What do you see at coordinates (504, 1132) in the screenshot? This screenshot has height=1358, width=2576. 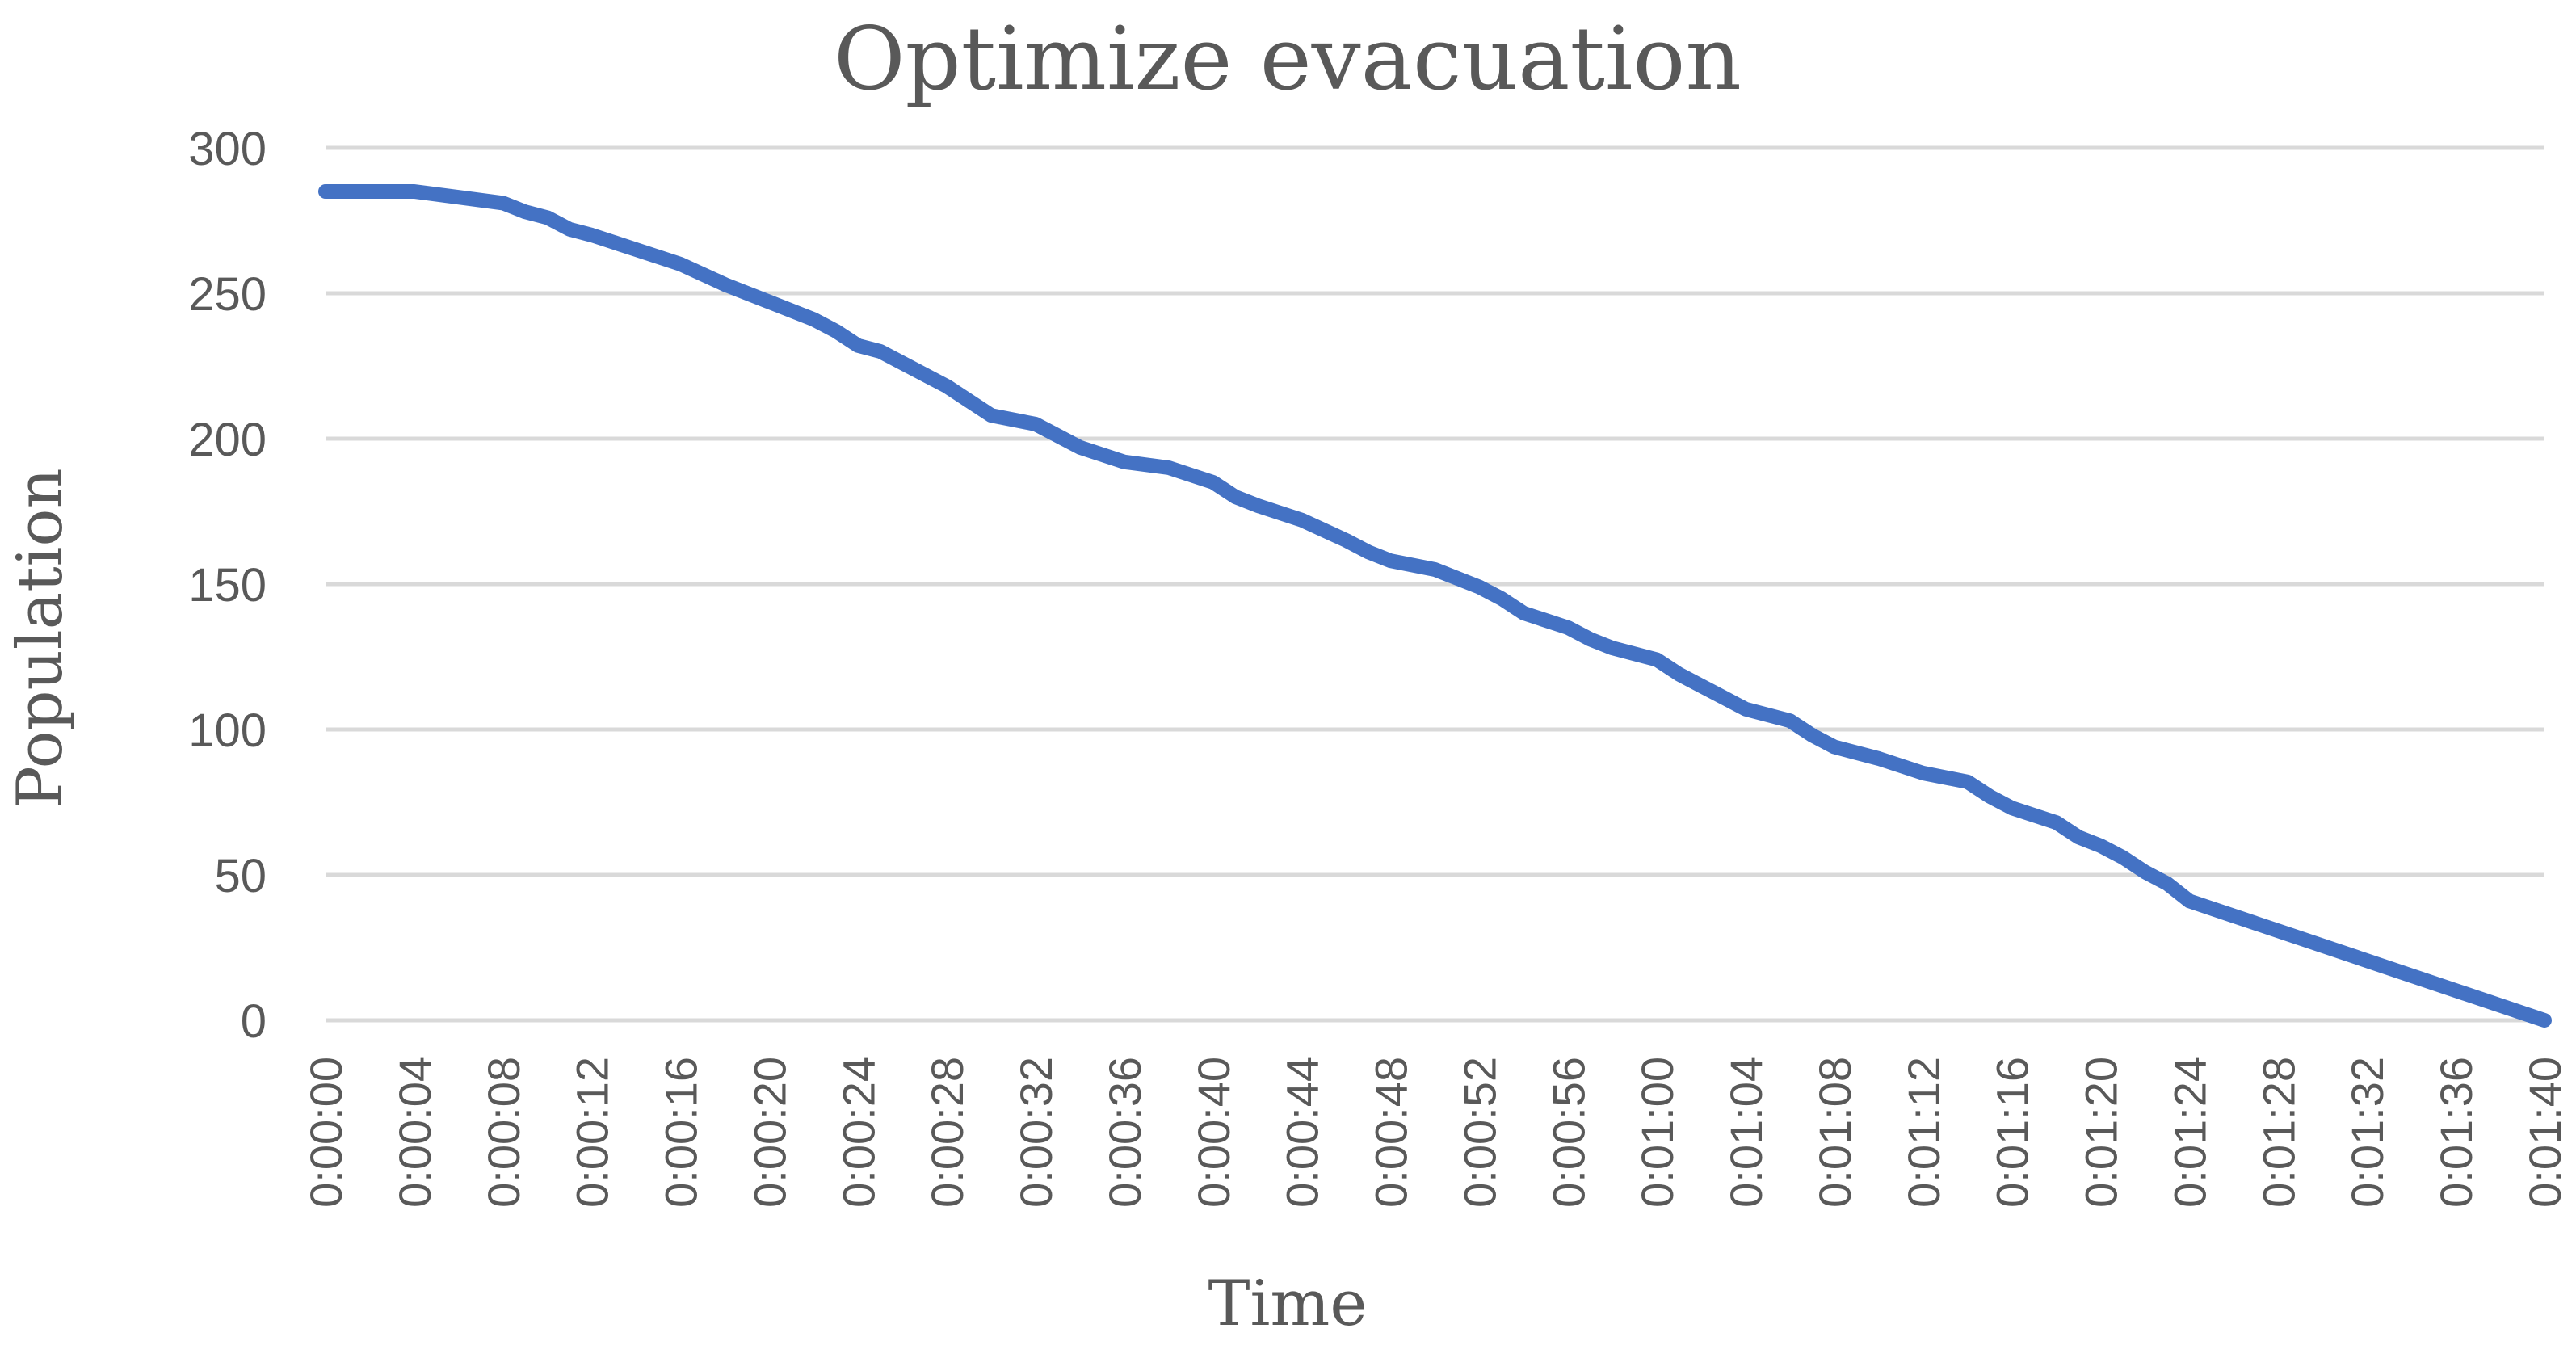 I see `x-tick-label: 0:00:08` at bounding box center [504, 1132].